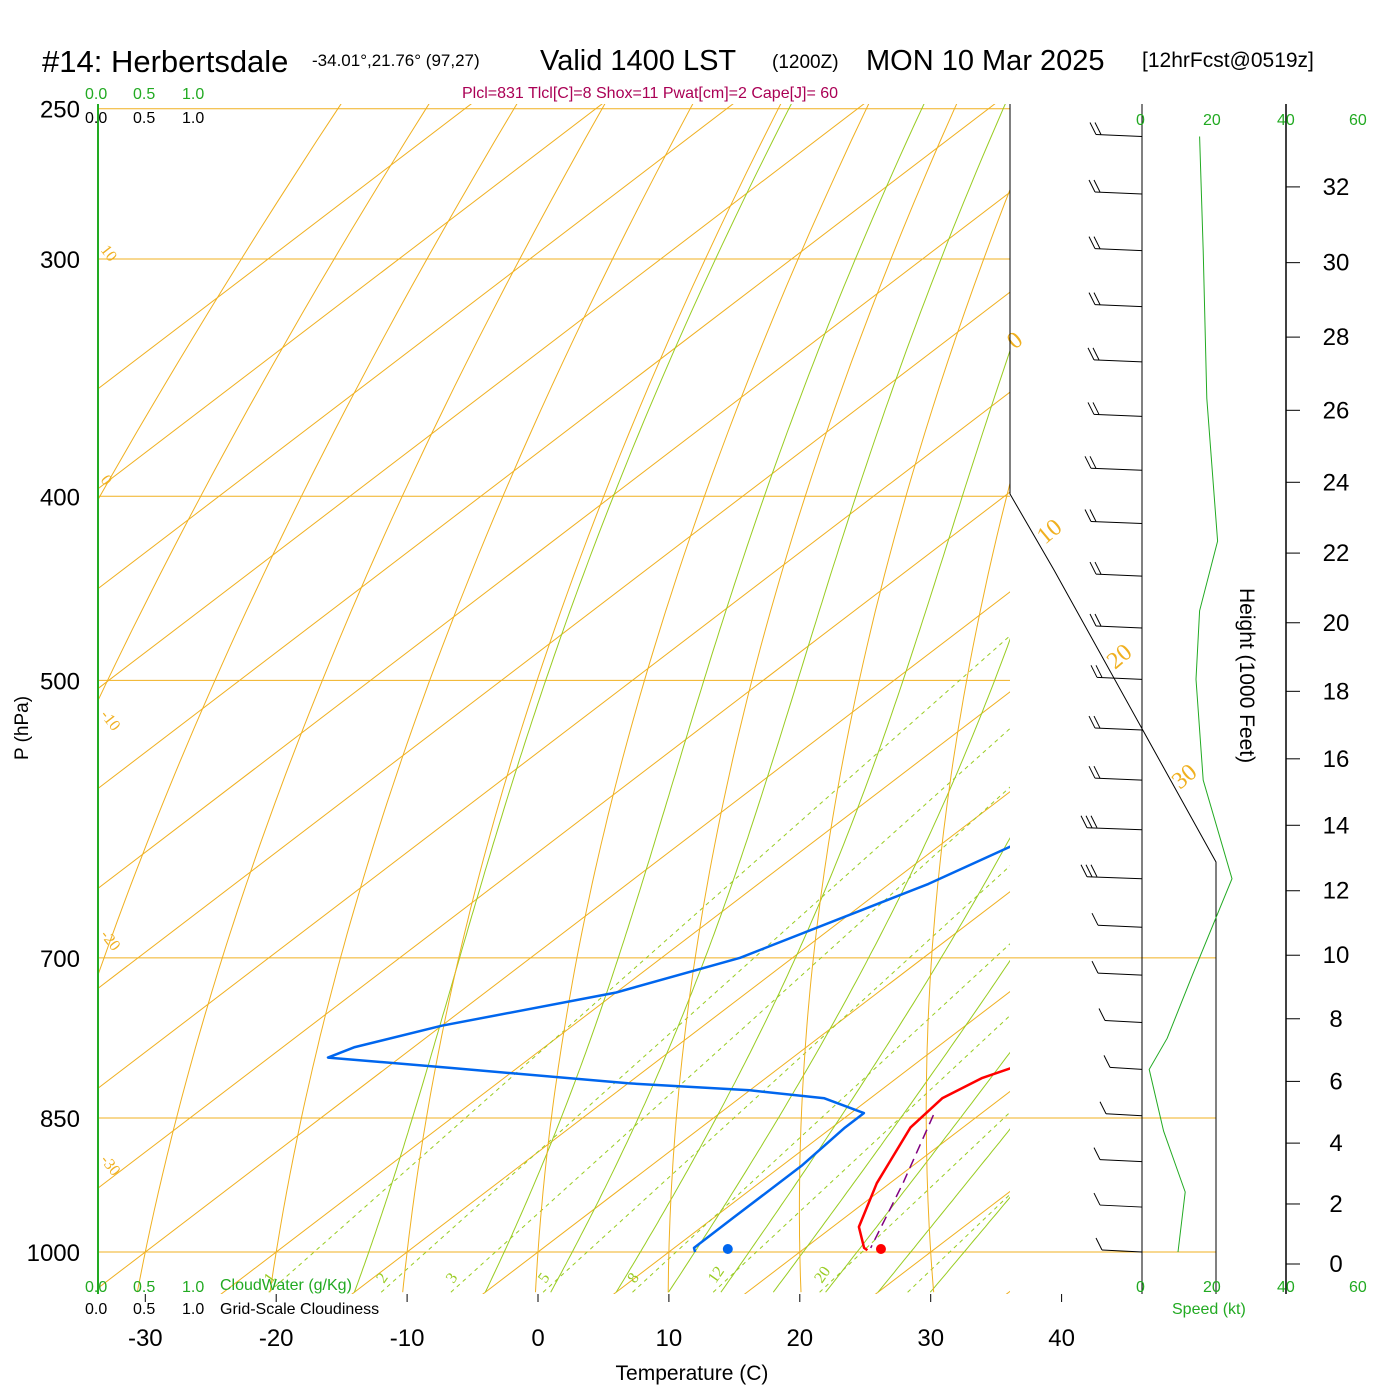 The width and height of the screenshot is (1400, 1400). Describe the element at coordinates (60, 497) in the screenshot. I see `pressure-tick-label: 400` at that location.